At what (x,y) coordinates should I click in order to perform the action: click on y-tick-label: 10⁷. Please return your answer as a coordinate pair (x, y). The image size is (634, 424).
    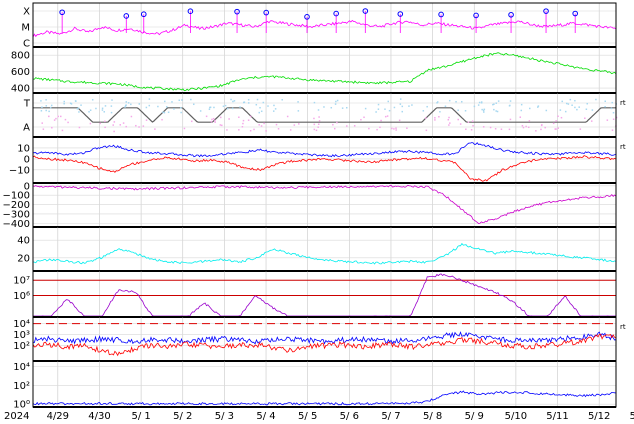
    Looking at the image, I should click on (21, 281).